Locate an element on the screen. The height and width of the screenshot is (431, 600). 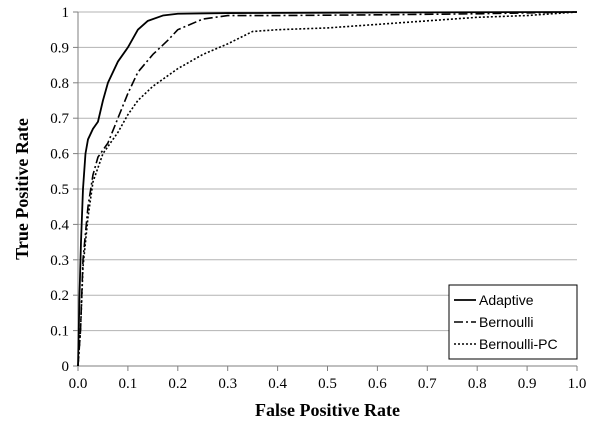
x-tick-label: 0.1 is located at coordinates (128, 384).